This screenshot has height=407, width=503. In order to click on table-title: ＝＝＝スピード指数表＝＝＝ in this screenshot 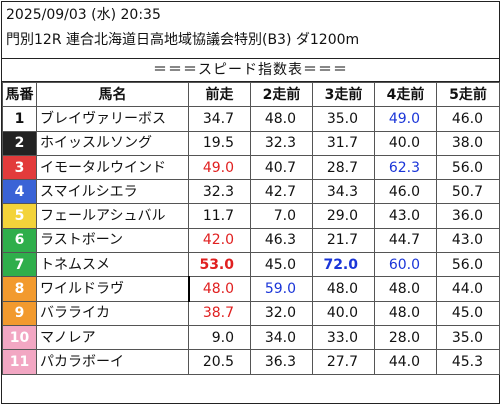, I will do `click(250, 70)`.